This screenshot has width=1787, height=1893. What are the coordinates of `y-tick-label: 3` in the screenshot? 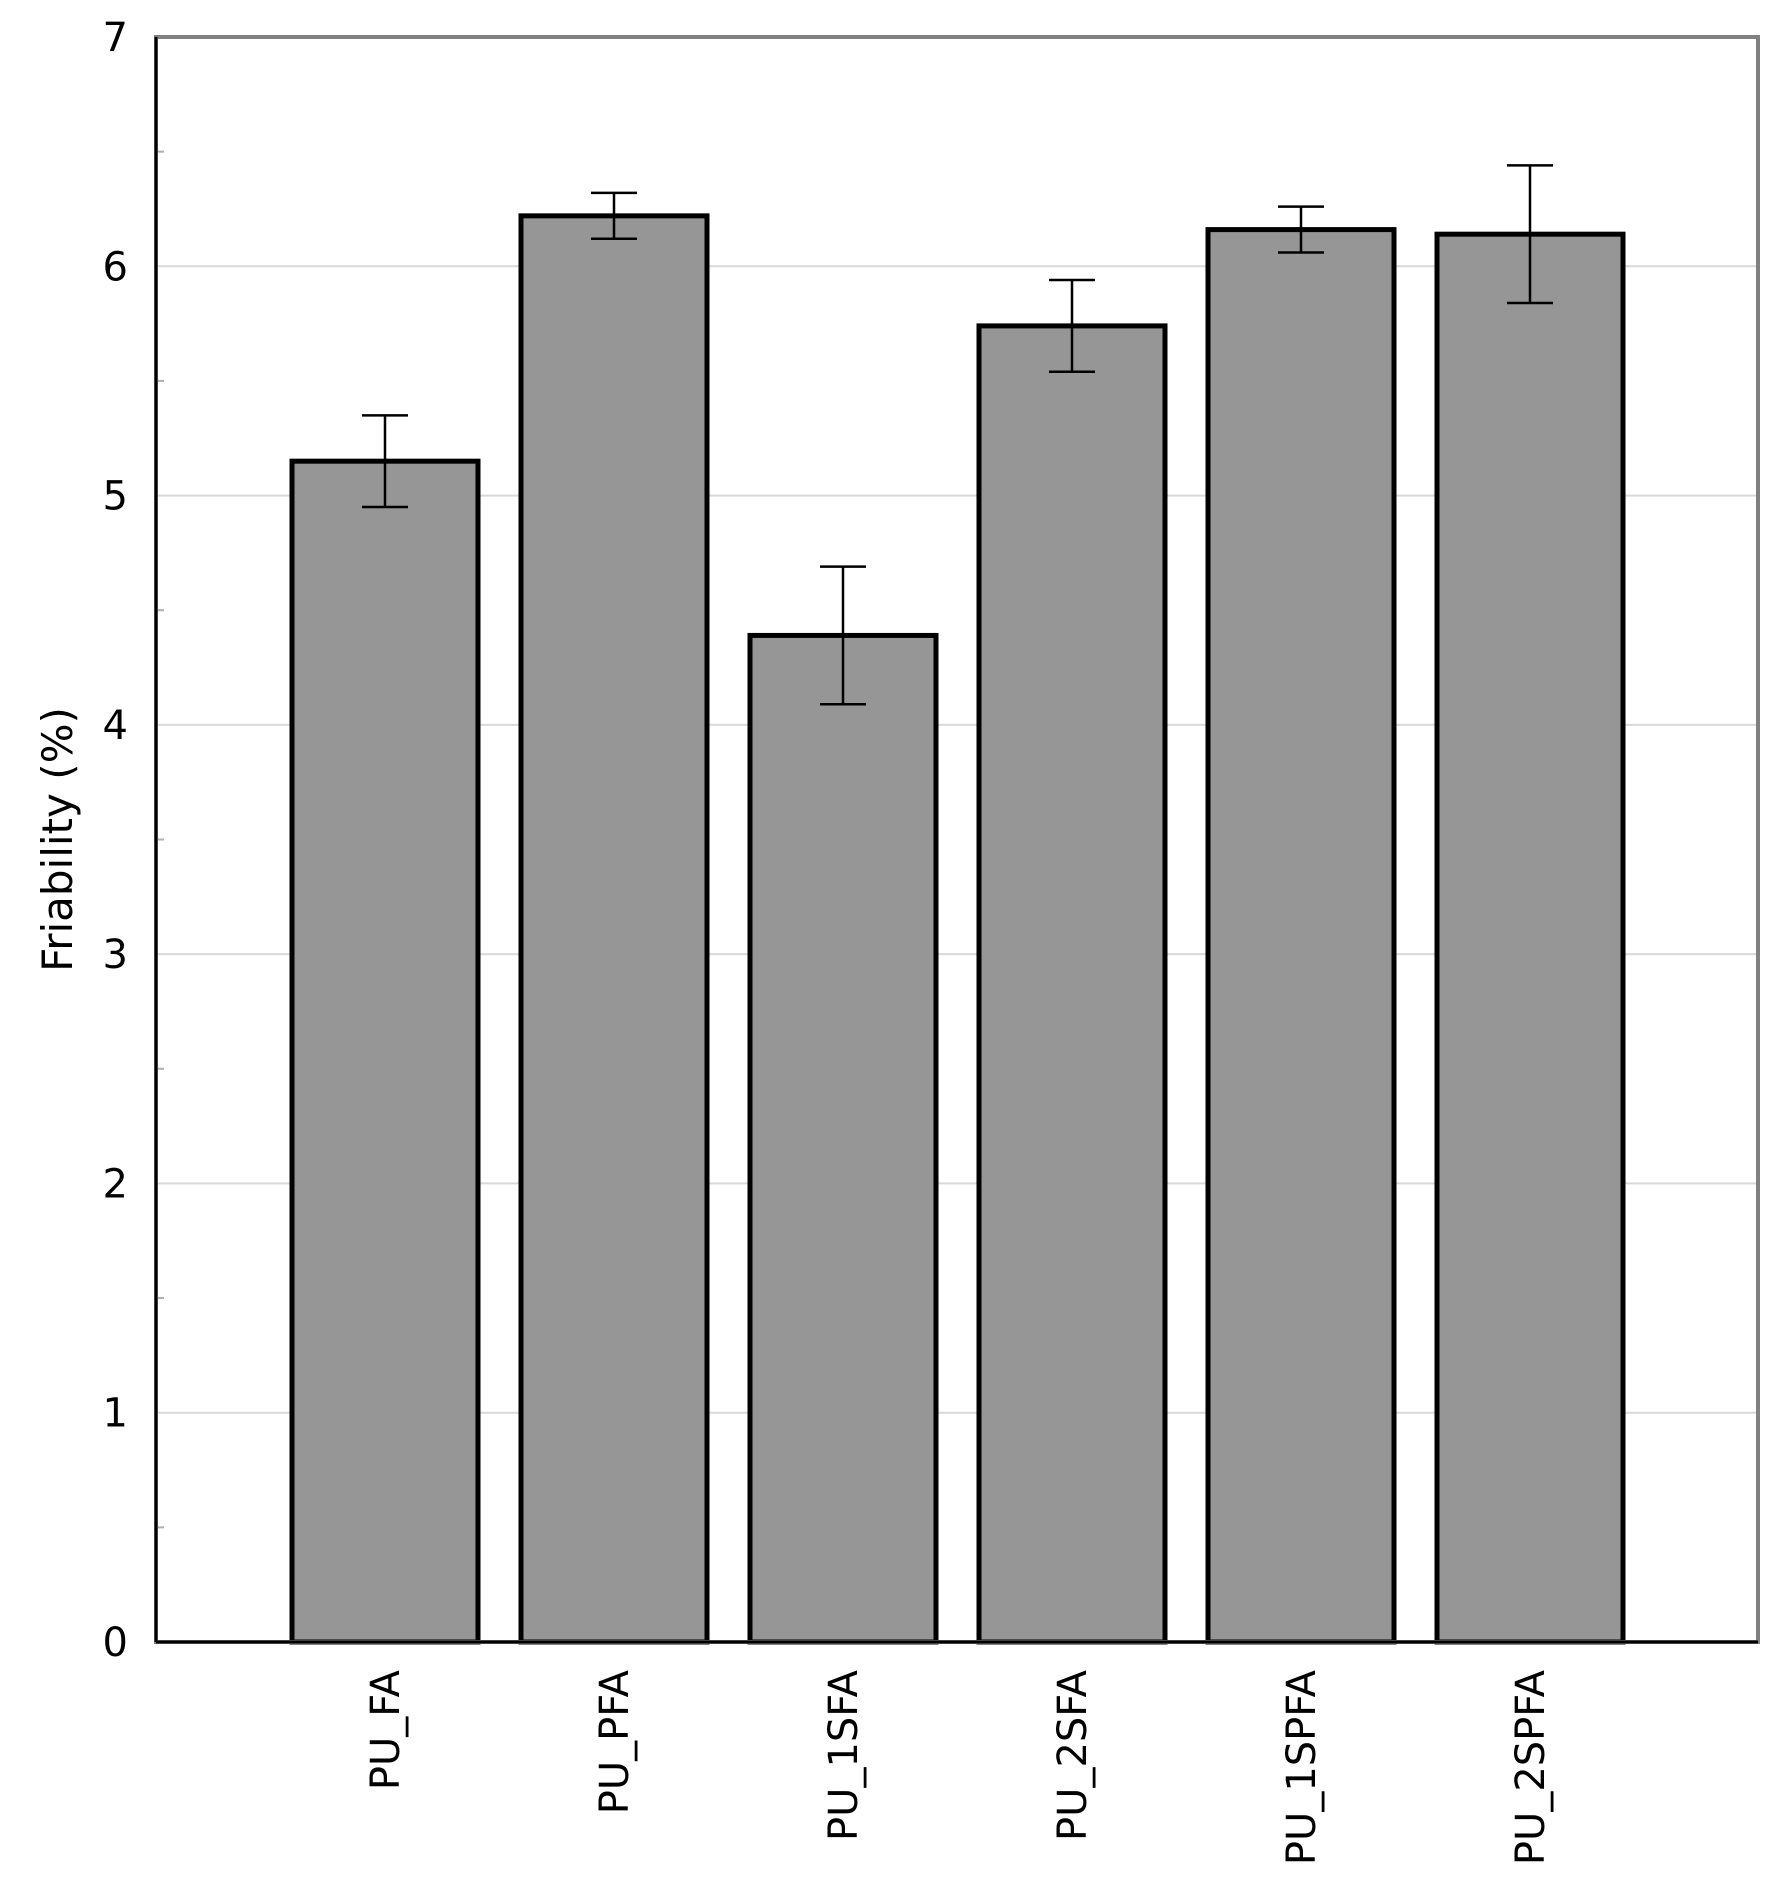 It's located at (115, 955).